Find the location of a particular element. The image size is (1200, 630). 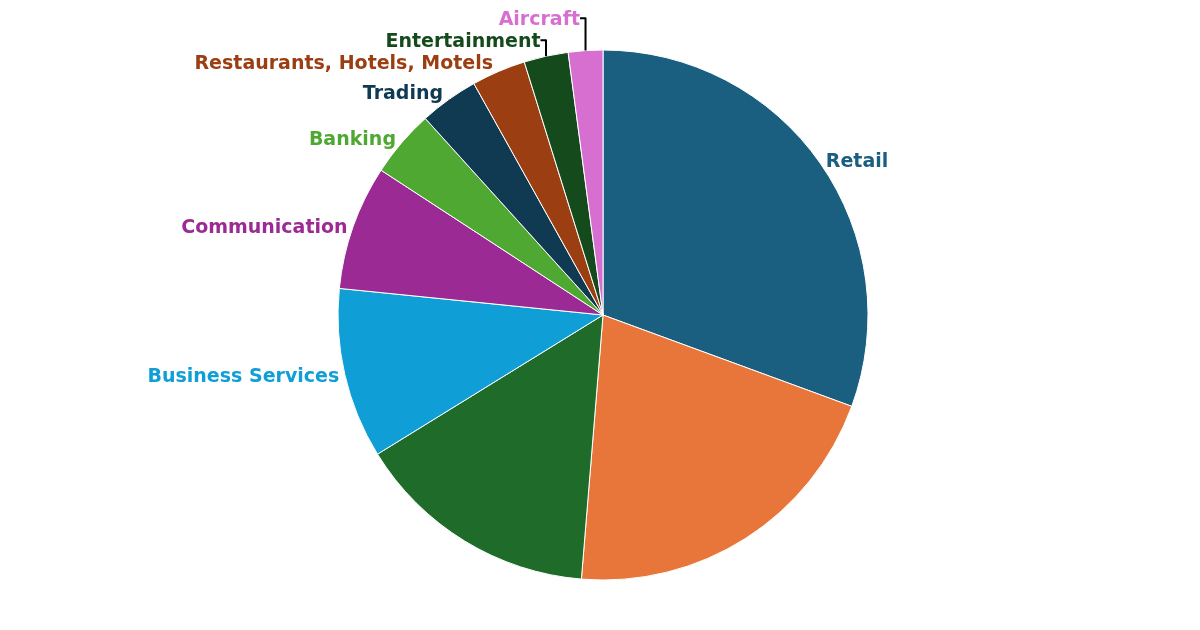

slice-label: Communication is located at coordinates (264, 225).